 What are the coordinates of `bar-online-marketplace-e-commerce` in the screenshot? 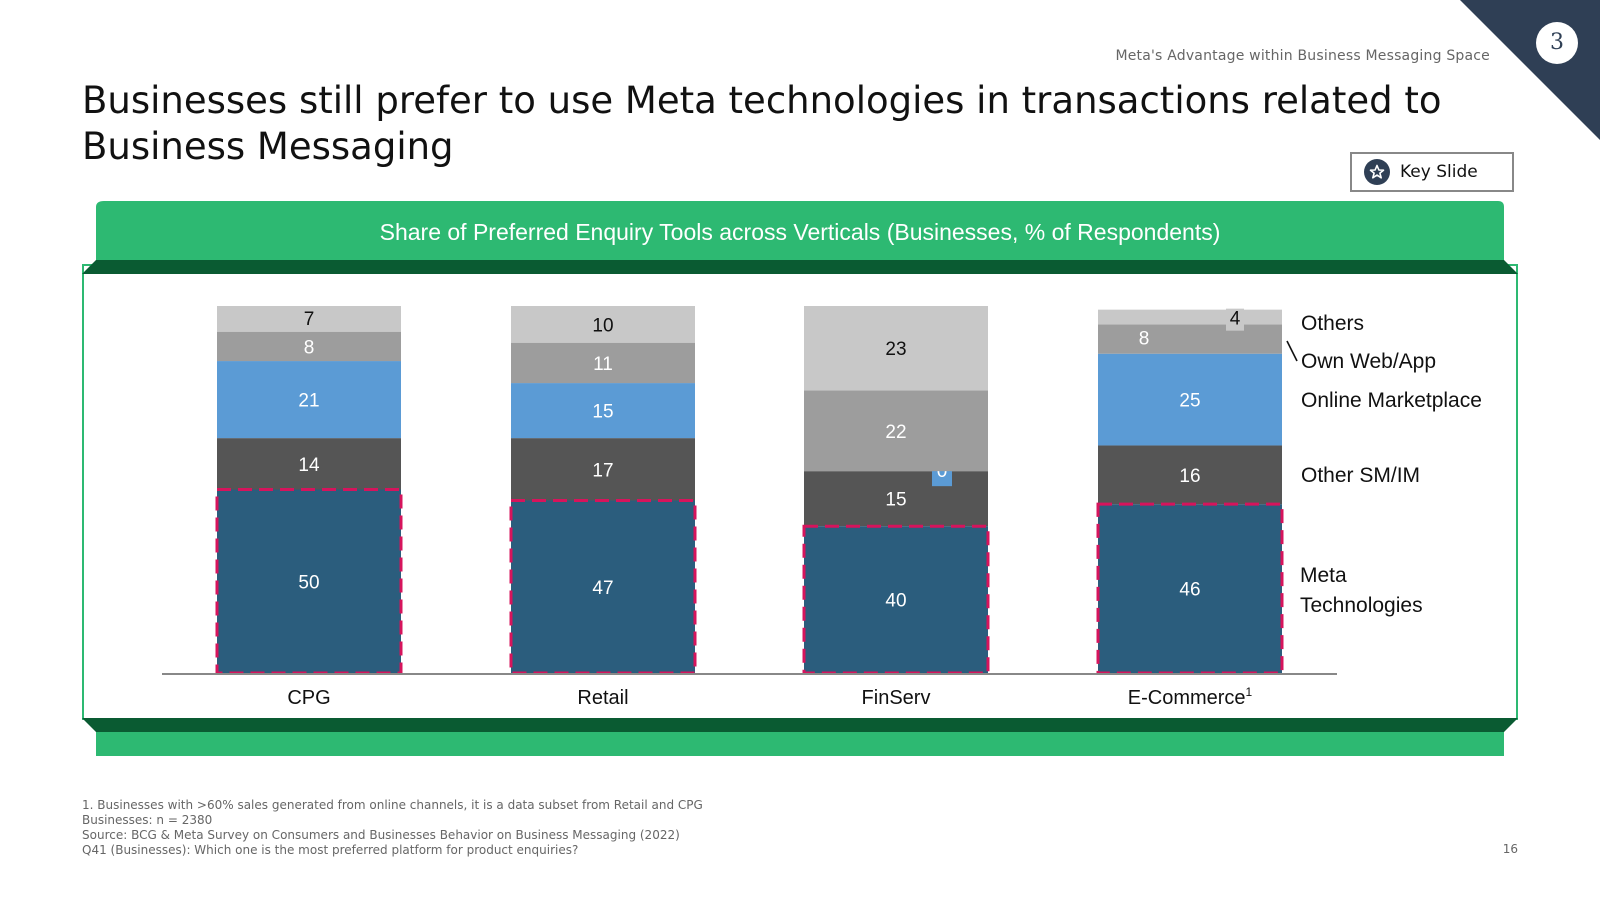 It's located at (1190, 399).